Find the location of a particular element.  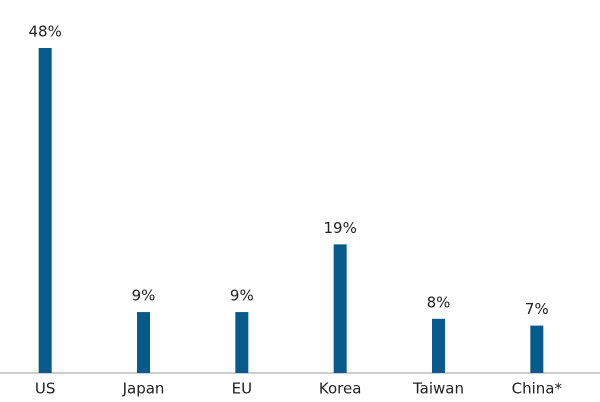

x-tick-label: Korea is located at coordinates (340, 389).